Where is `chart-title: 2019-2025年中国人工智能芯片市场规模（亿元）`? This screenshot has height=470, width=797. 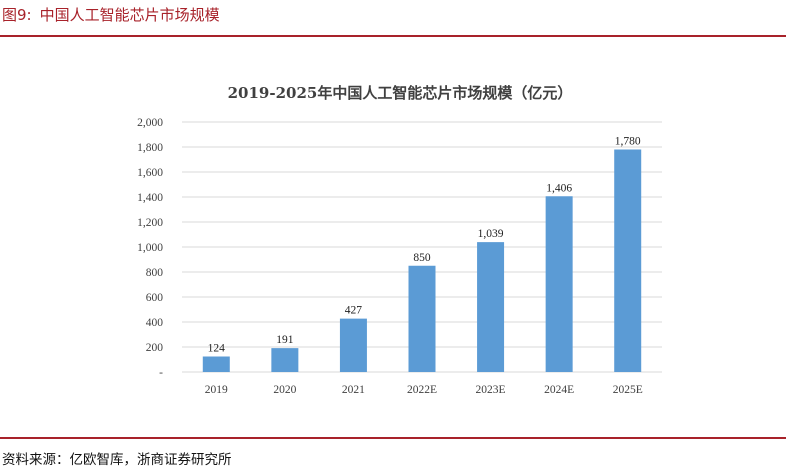
chart-title: 2019-2025年中国人工智能芯片市场规模（亿元） is located at coordinates (400, 93).